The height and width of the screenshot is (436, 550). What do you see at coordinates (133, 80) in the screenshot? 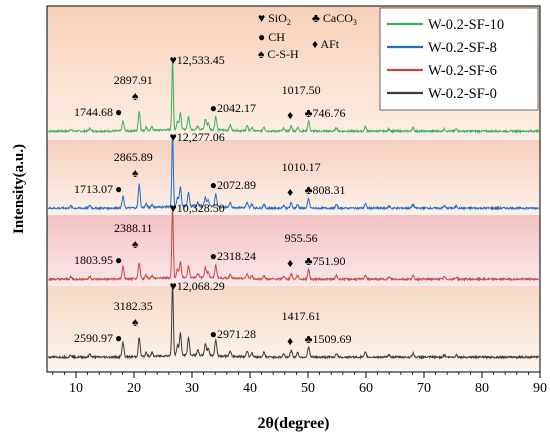
I see `peak-label: 2897.91` at bounding box center [133, 80].